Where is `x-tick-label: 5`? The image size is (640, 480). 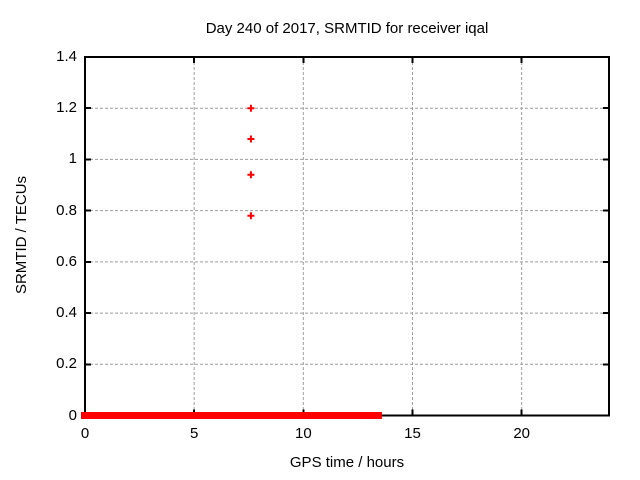 x-tick-label: 5 is located at coordinates (194, 433).